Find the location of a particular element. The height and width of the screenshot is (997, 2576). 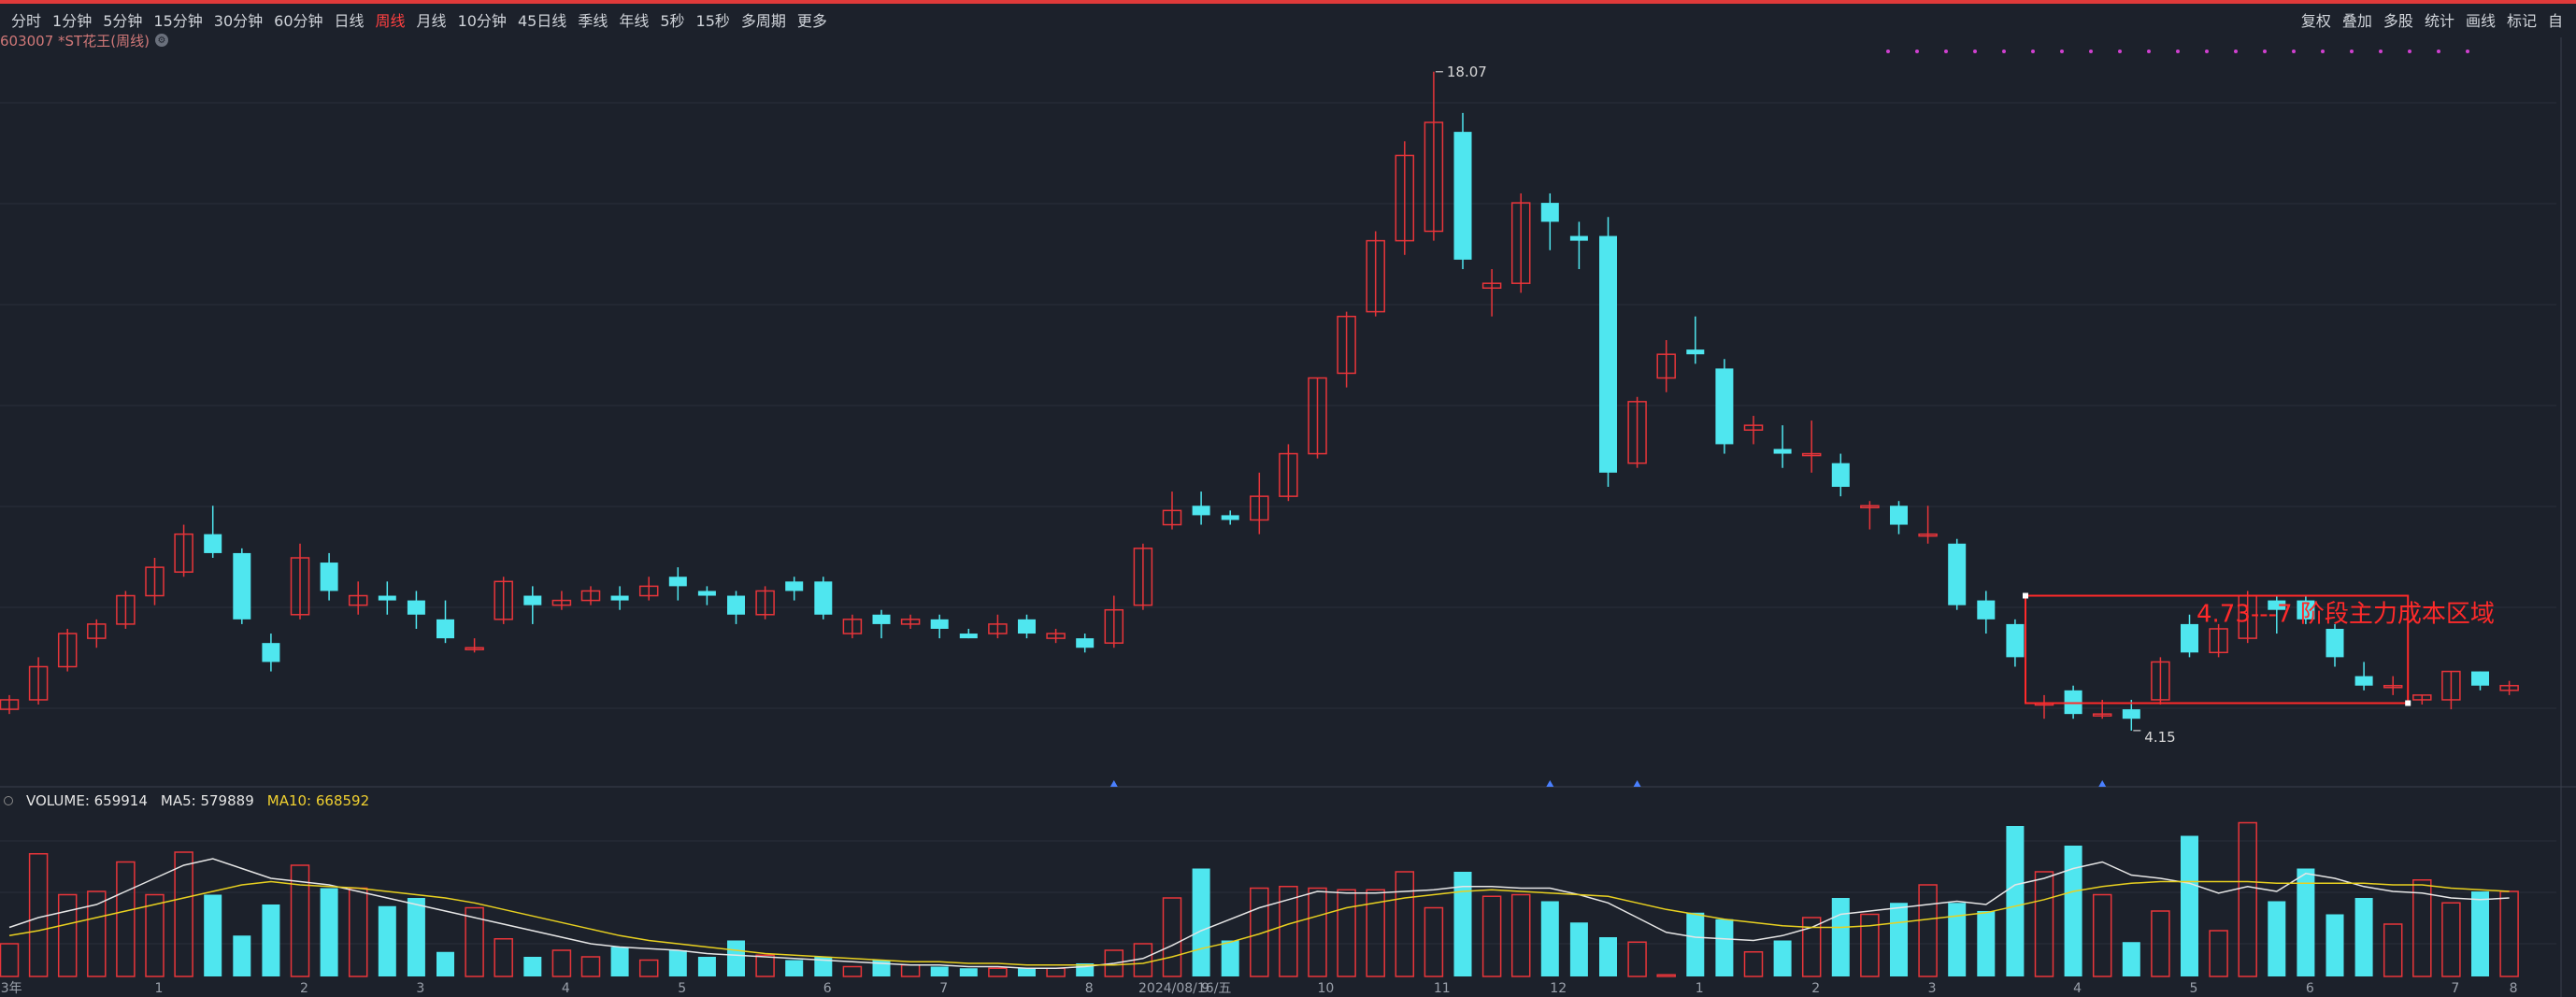

tool-button: 叠加 is located at coordinates (2356, 21).